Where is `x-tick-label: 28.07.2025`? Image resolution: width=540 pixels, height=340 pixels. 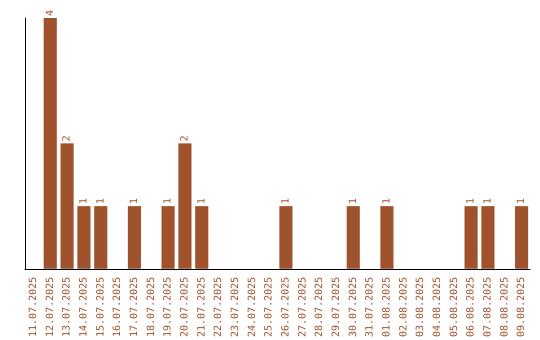
x-tick-label: 28.07.2025 is located at coordinates (320, 307).